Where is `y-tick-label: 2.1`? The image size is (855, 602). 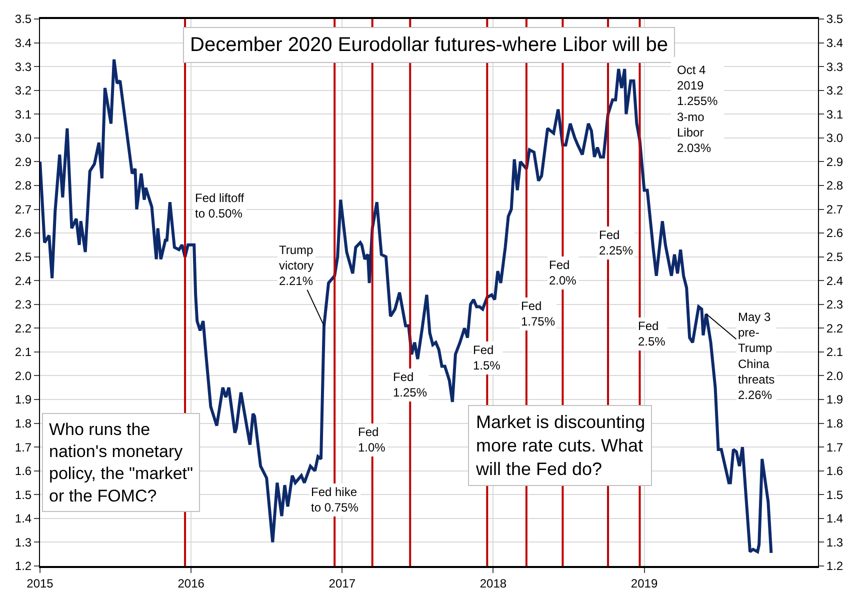 y-tick-label: 2.1 is located at coordinates (23, 352).